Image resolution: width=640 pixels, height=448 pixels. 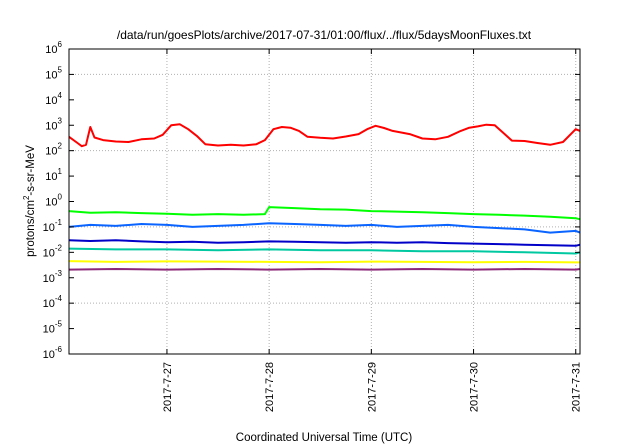 What do you see at coordinates (31, 170) in the screenshot?
I see `y-axis-label-tail: -s-sr-MeV` at bounding box center [31, 170].